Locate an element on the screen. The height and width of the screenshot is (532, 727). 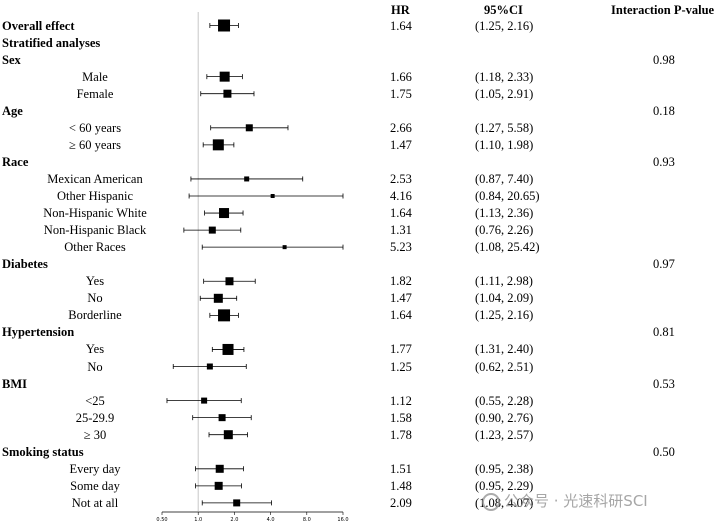
group-label: BMI is located at coordinates (14, 383).